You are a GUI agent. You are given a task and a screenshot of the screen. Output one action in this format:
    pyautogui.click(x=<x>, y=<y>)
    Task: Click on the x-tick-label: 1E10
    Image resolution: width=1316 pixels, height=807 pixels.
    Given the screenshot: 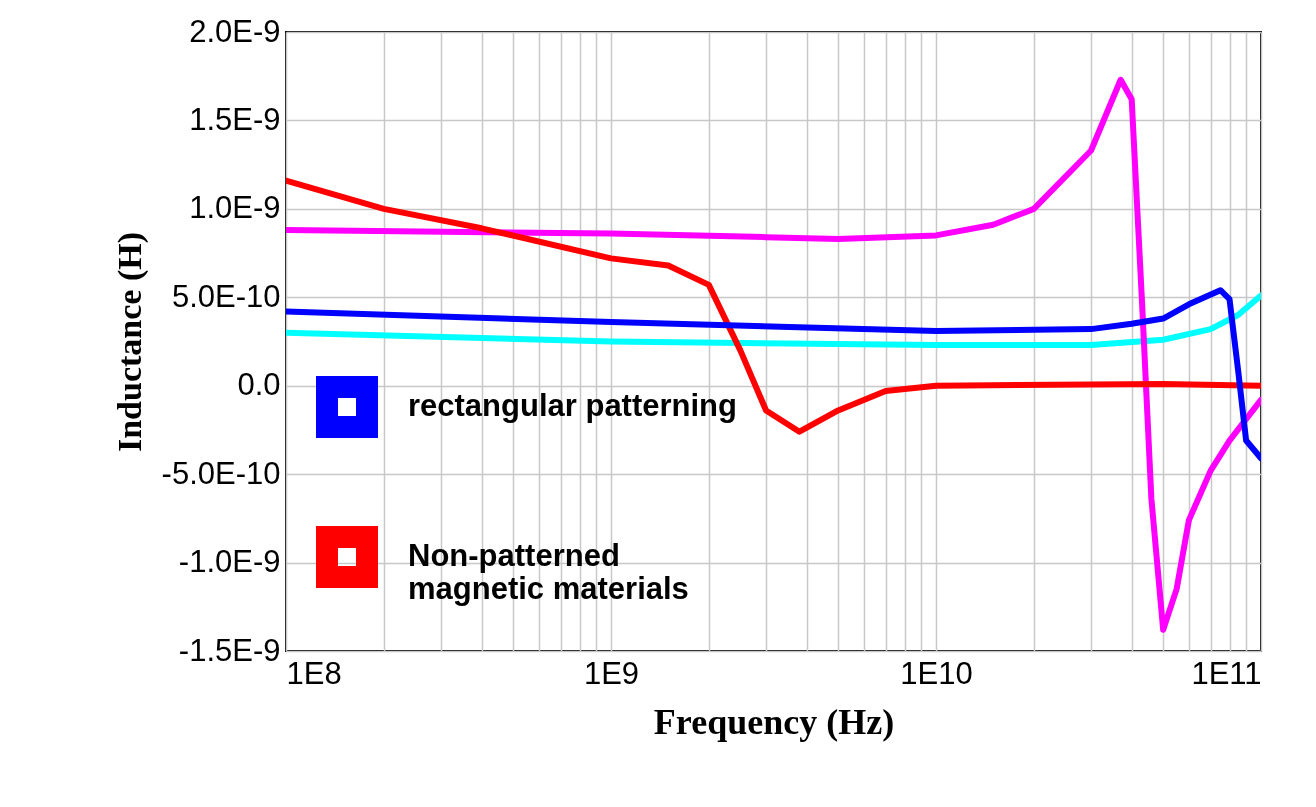 What is the action you would take?
    pyautogui.click(x=936, y=673)
    